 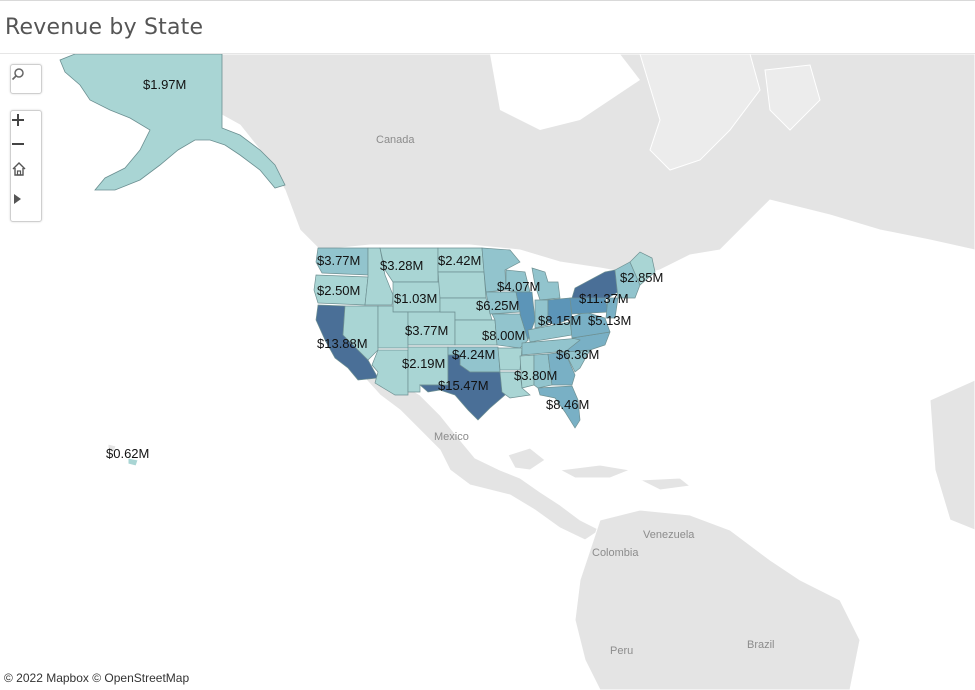 What do you see at coordinates (541, 314) in the screenshot?
I see `state-indiana` at bounding box center [541, 314].